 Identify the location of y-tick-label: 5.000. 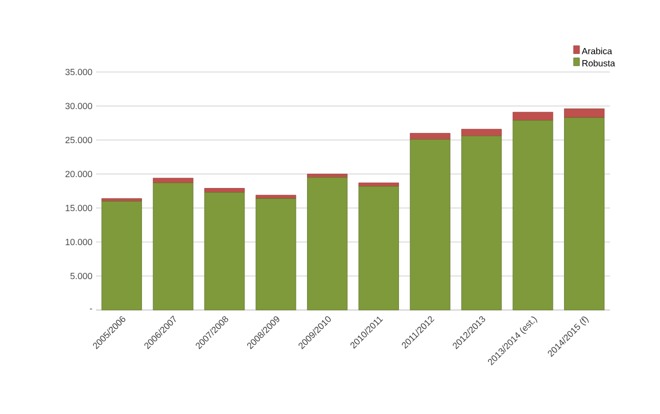
(81, 276).